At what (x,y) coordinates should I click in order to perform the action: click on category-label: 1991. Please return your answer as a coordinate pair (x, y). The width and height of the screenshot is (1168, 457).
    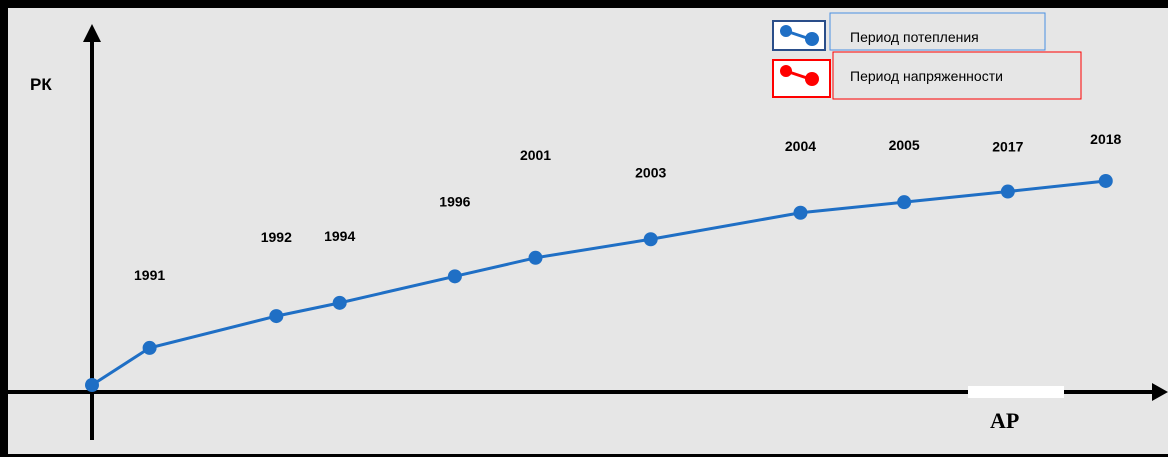
    Looking at the image, I should click on (149, 275).